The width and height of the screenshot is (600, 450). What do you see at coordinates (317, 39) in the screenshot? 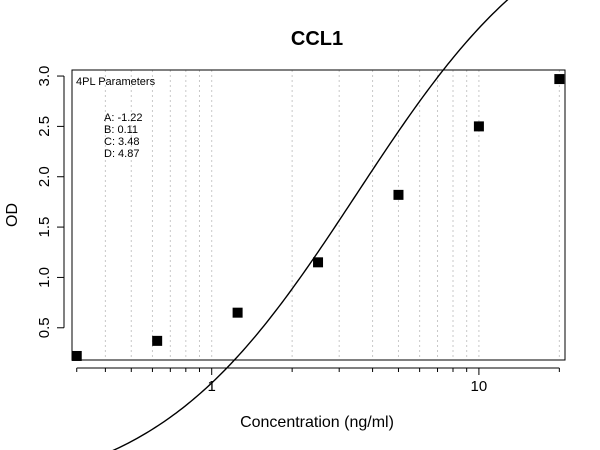
I see `chart-title: CCL1` at bounding box center [317, 39].